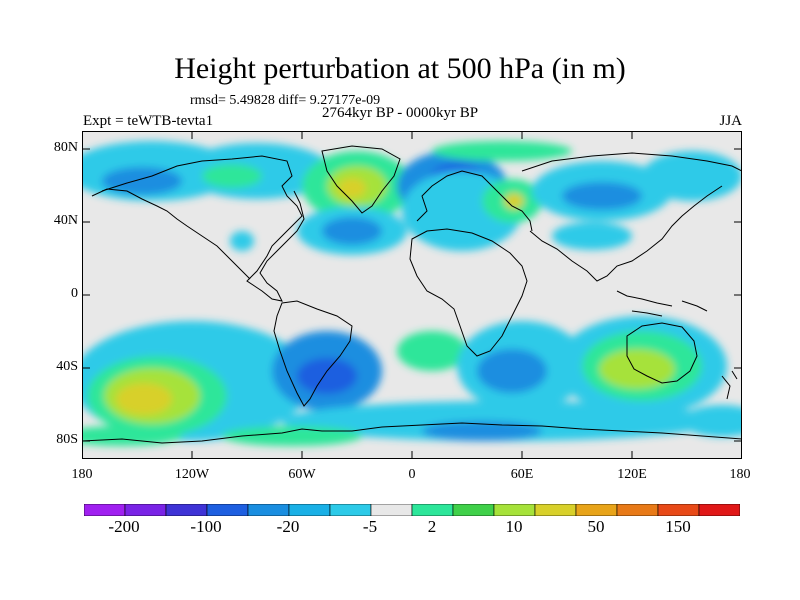  I want to click on field-siberia-blue, so click(602, 196).